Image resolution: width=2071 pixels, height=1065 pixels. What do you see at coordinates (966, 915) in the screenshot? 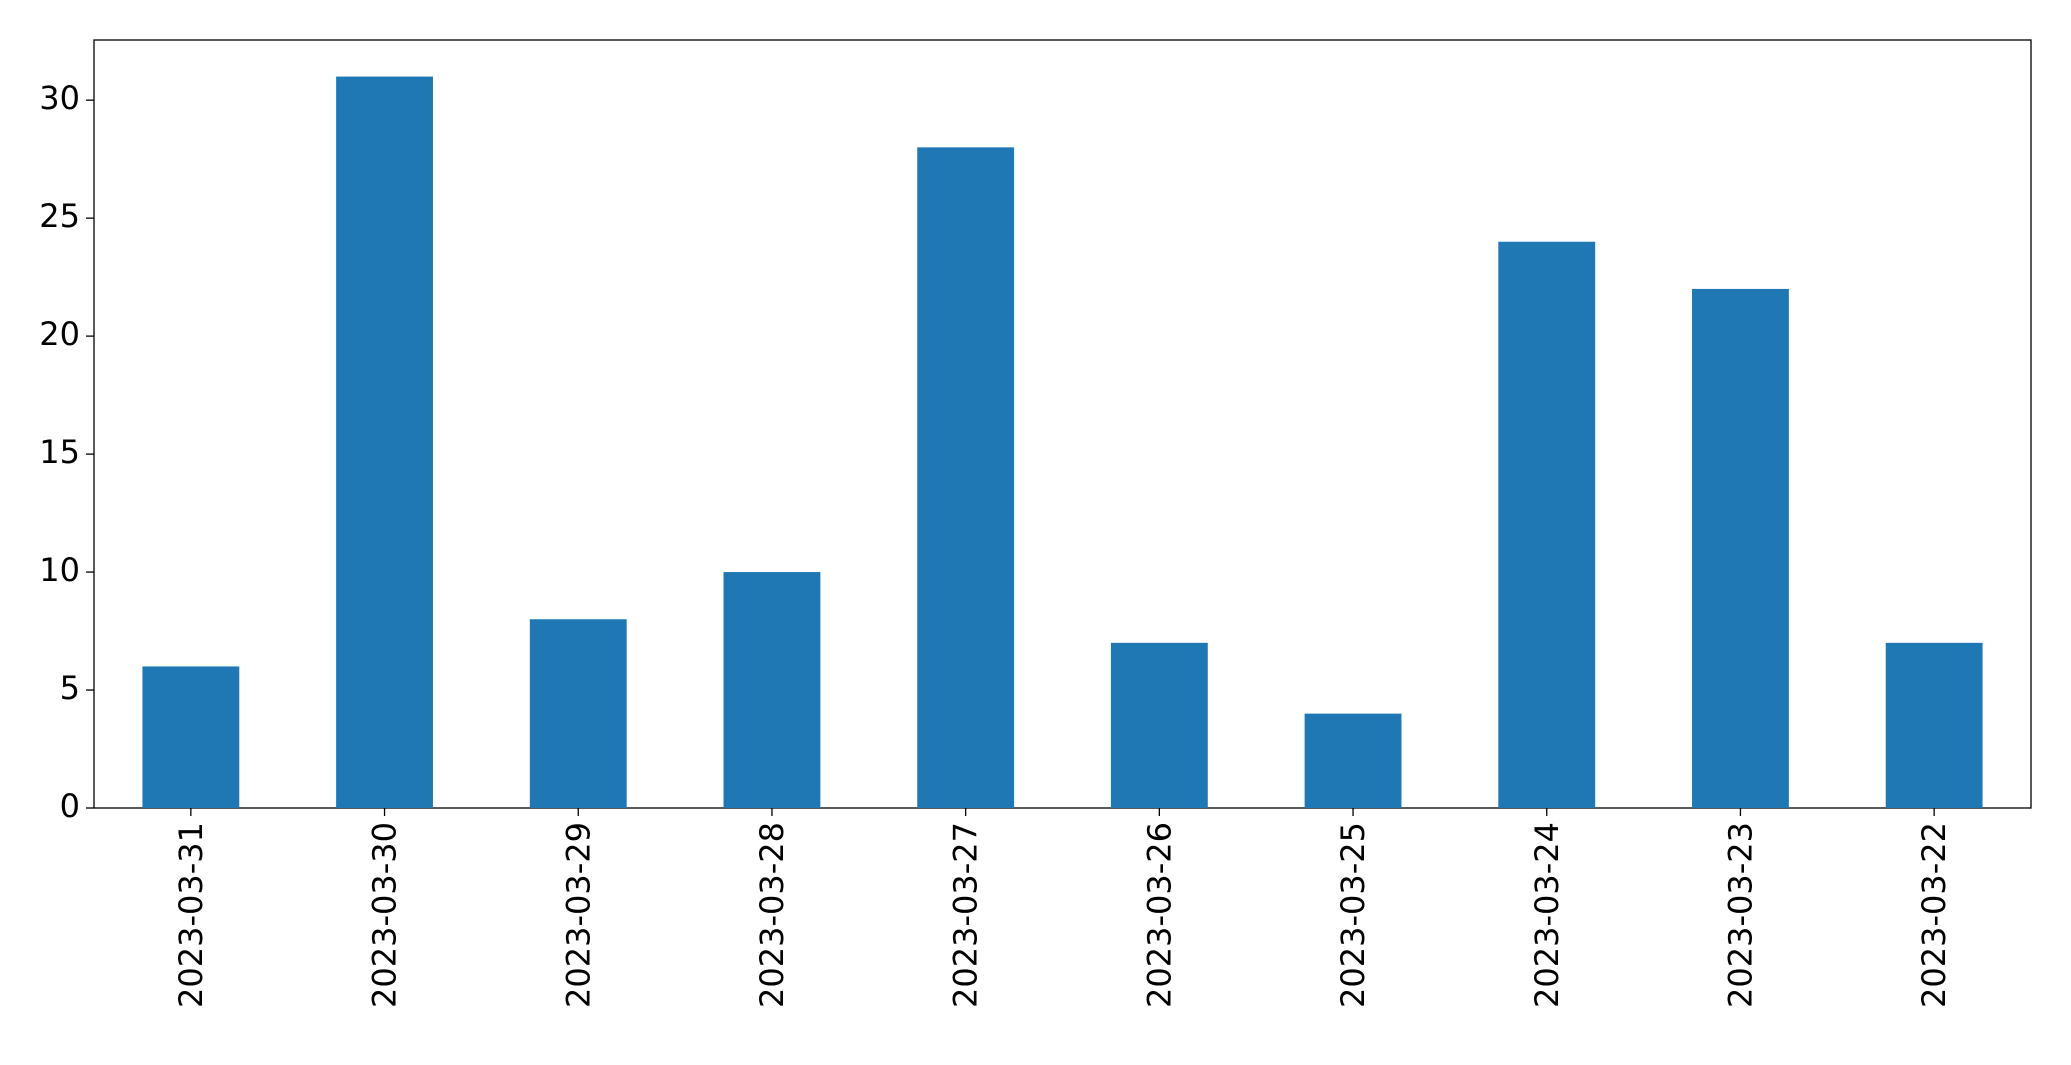
I see `x-tick-label: 2023-03-27` at bounding box center [966, 915].